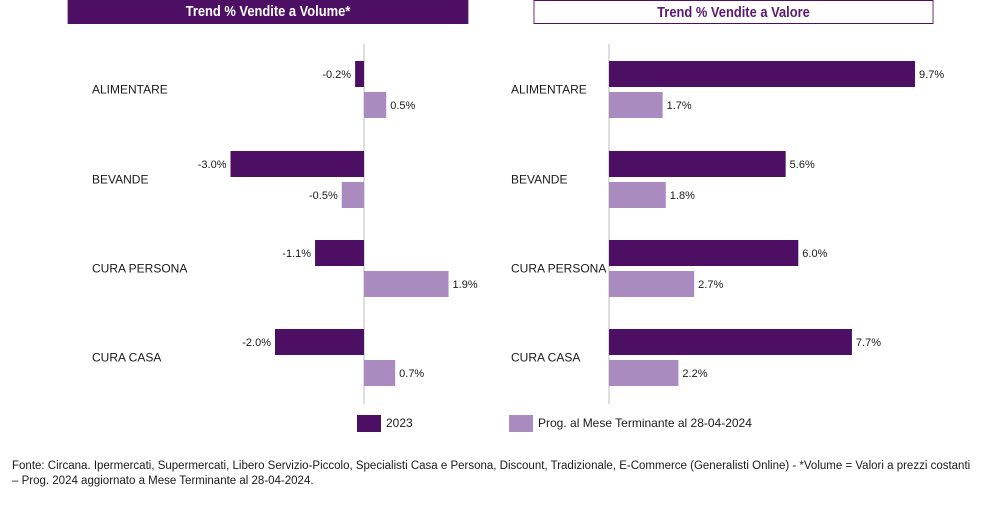  What do you see at coordinates (814, 254) in the screenshot?
I see `value-data-label-2023-2: 6.0%` at bounding box center [814, 254].